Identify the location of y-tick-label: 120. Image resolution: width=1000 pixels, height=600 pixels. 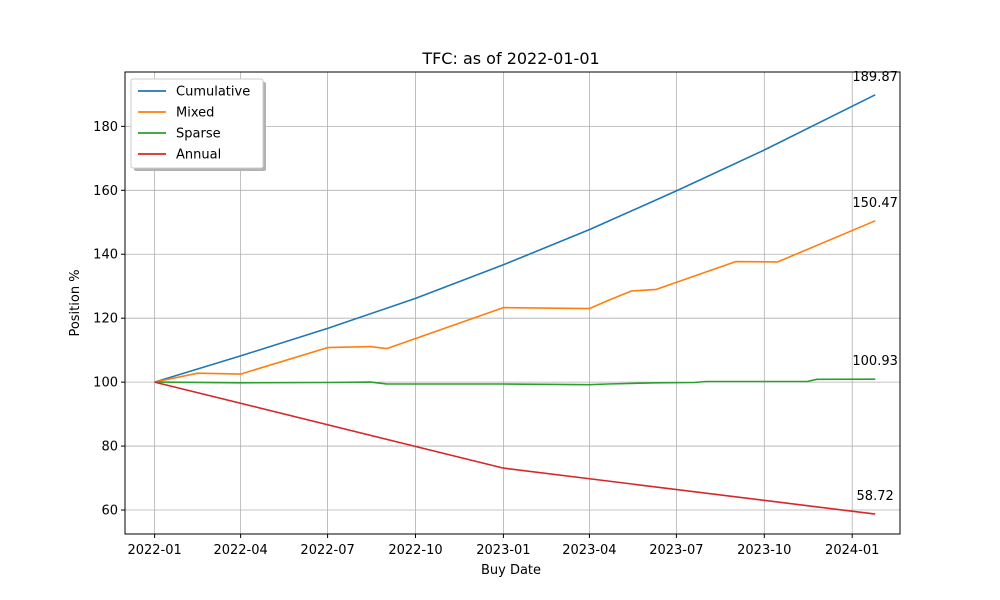
(105, 319).